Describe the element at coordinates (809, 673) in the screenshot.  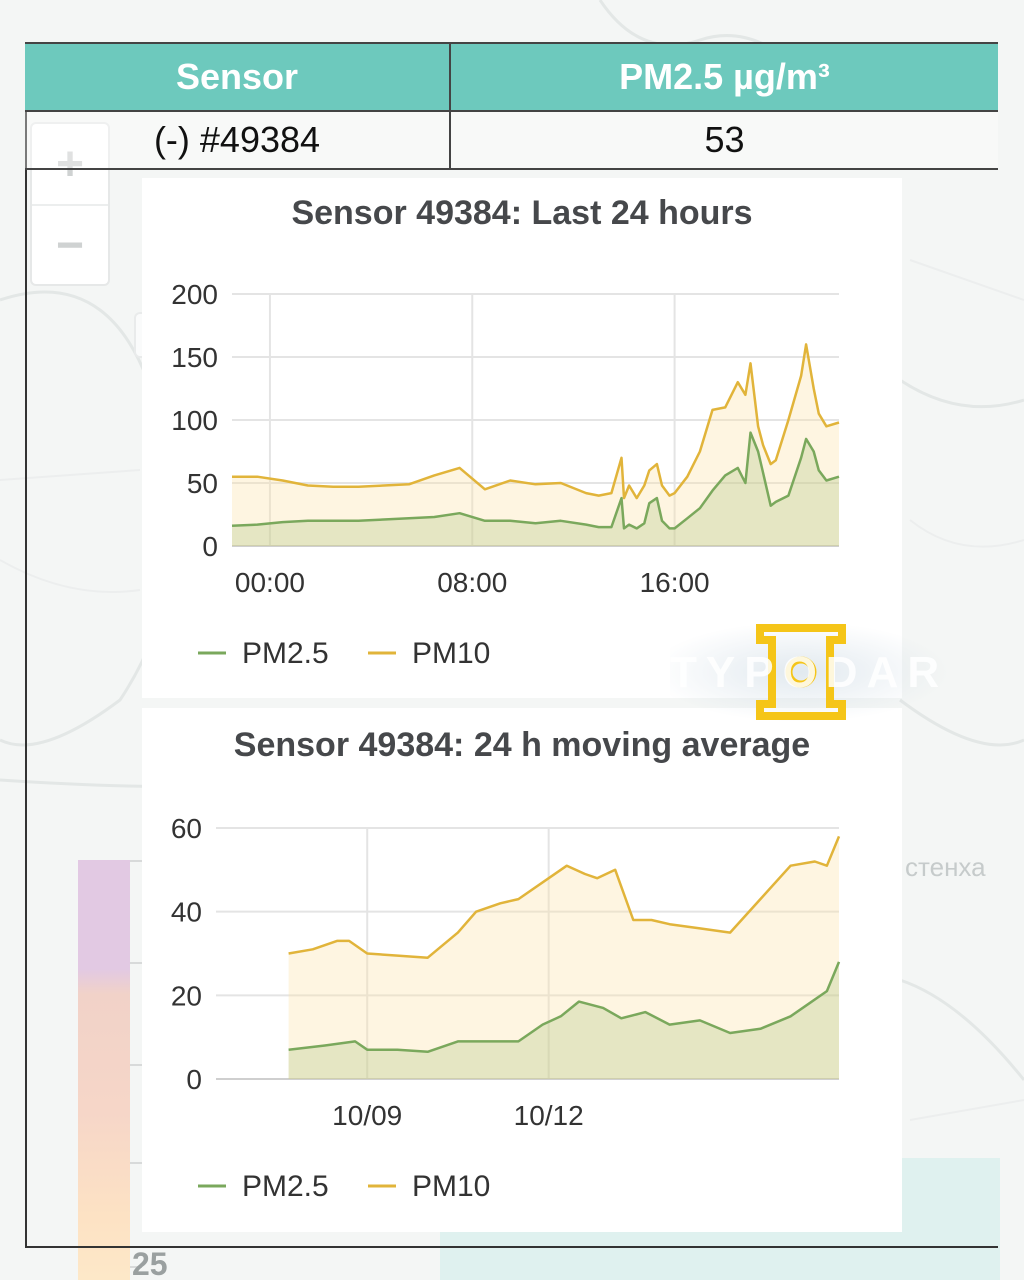
I see `watermark-text: TYPODAR` at that location.